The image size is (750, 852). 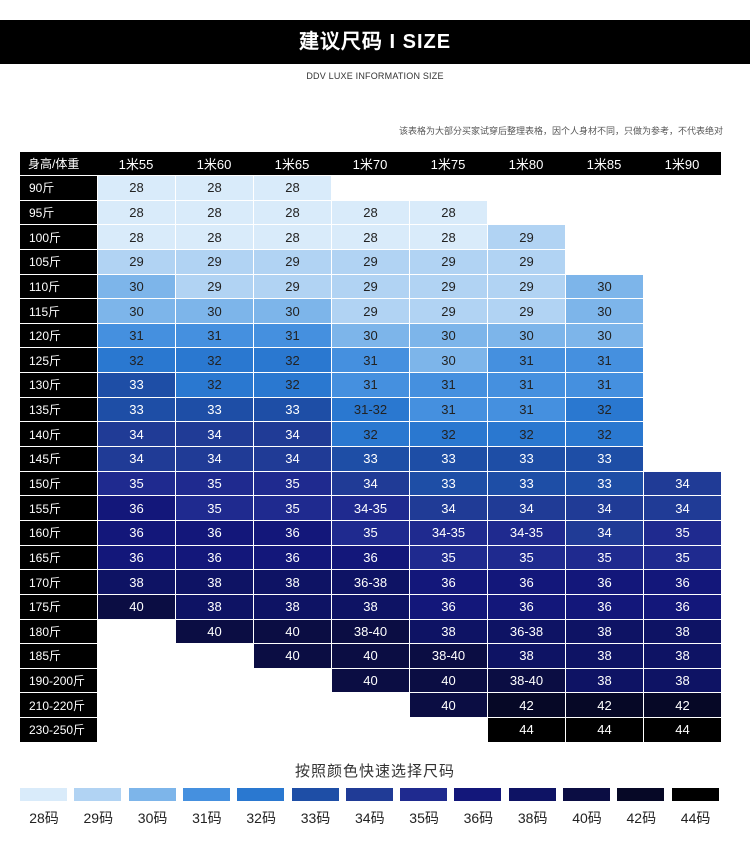 What do you see at coordinates (207, 818) in the screenshot?
I see `legend-label: 31码` at bounding box center [207, 818].